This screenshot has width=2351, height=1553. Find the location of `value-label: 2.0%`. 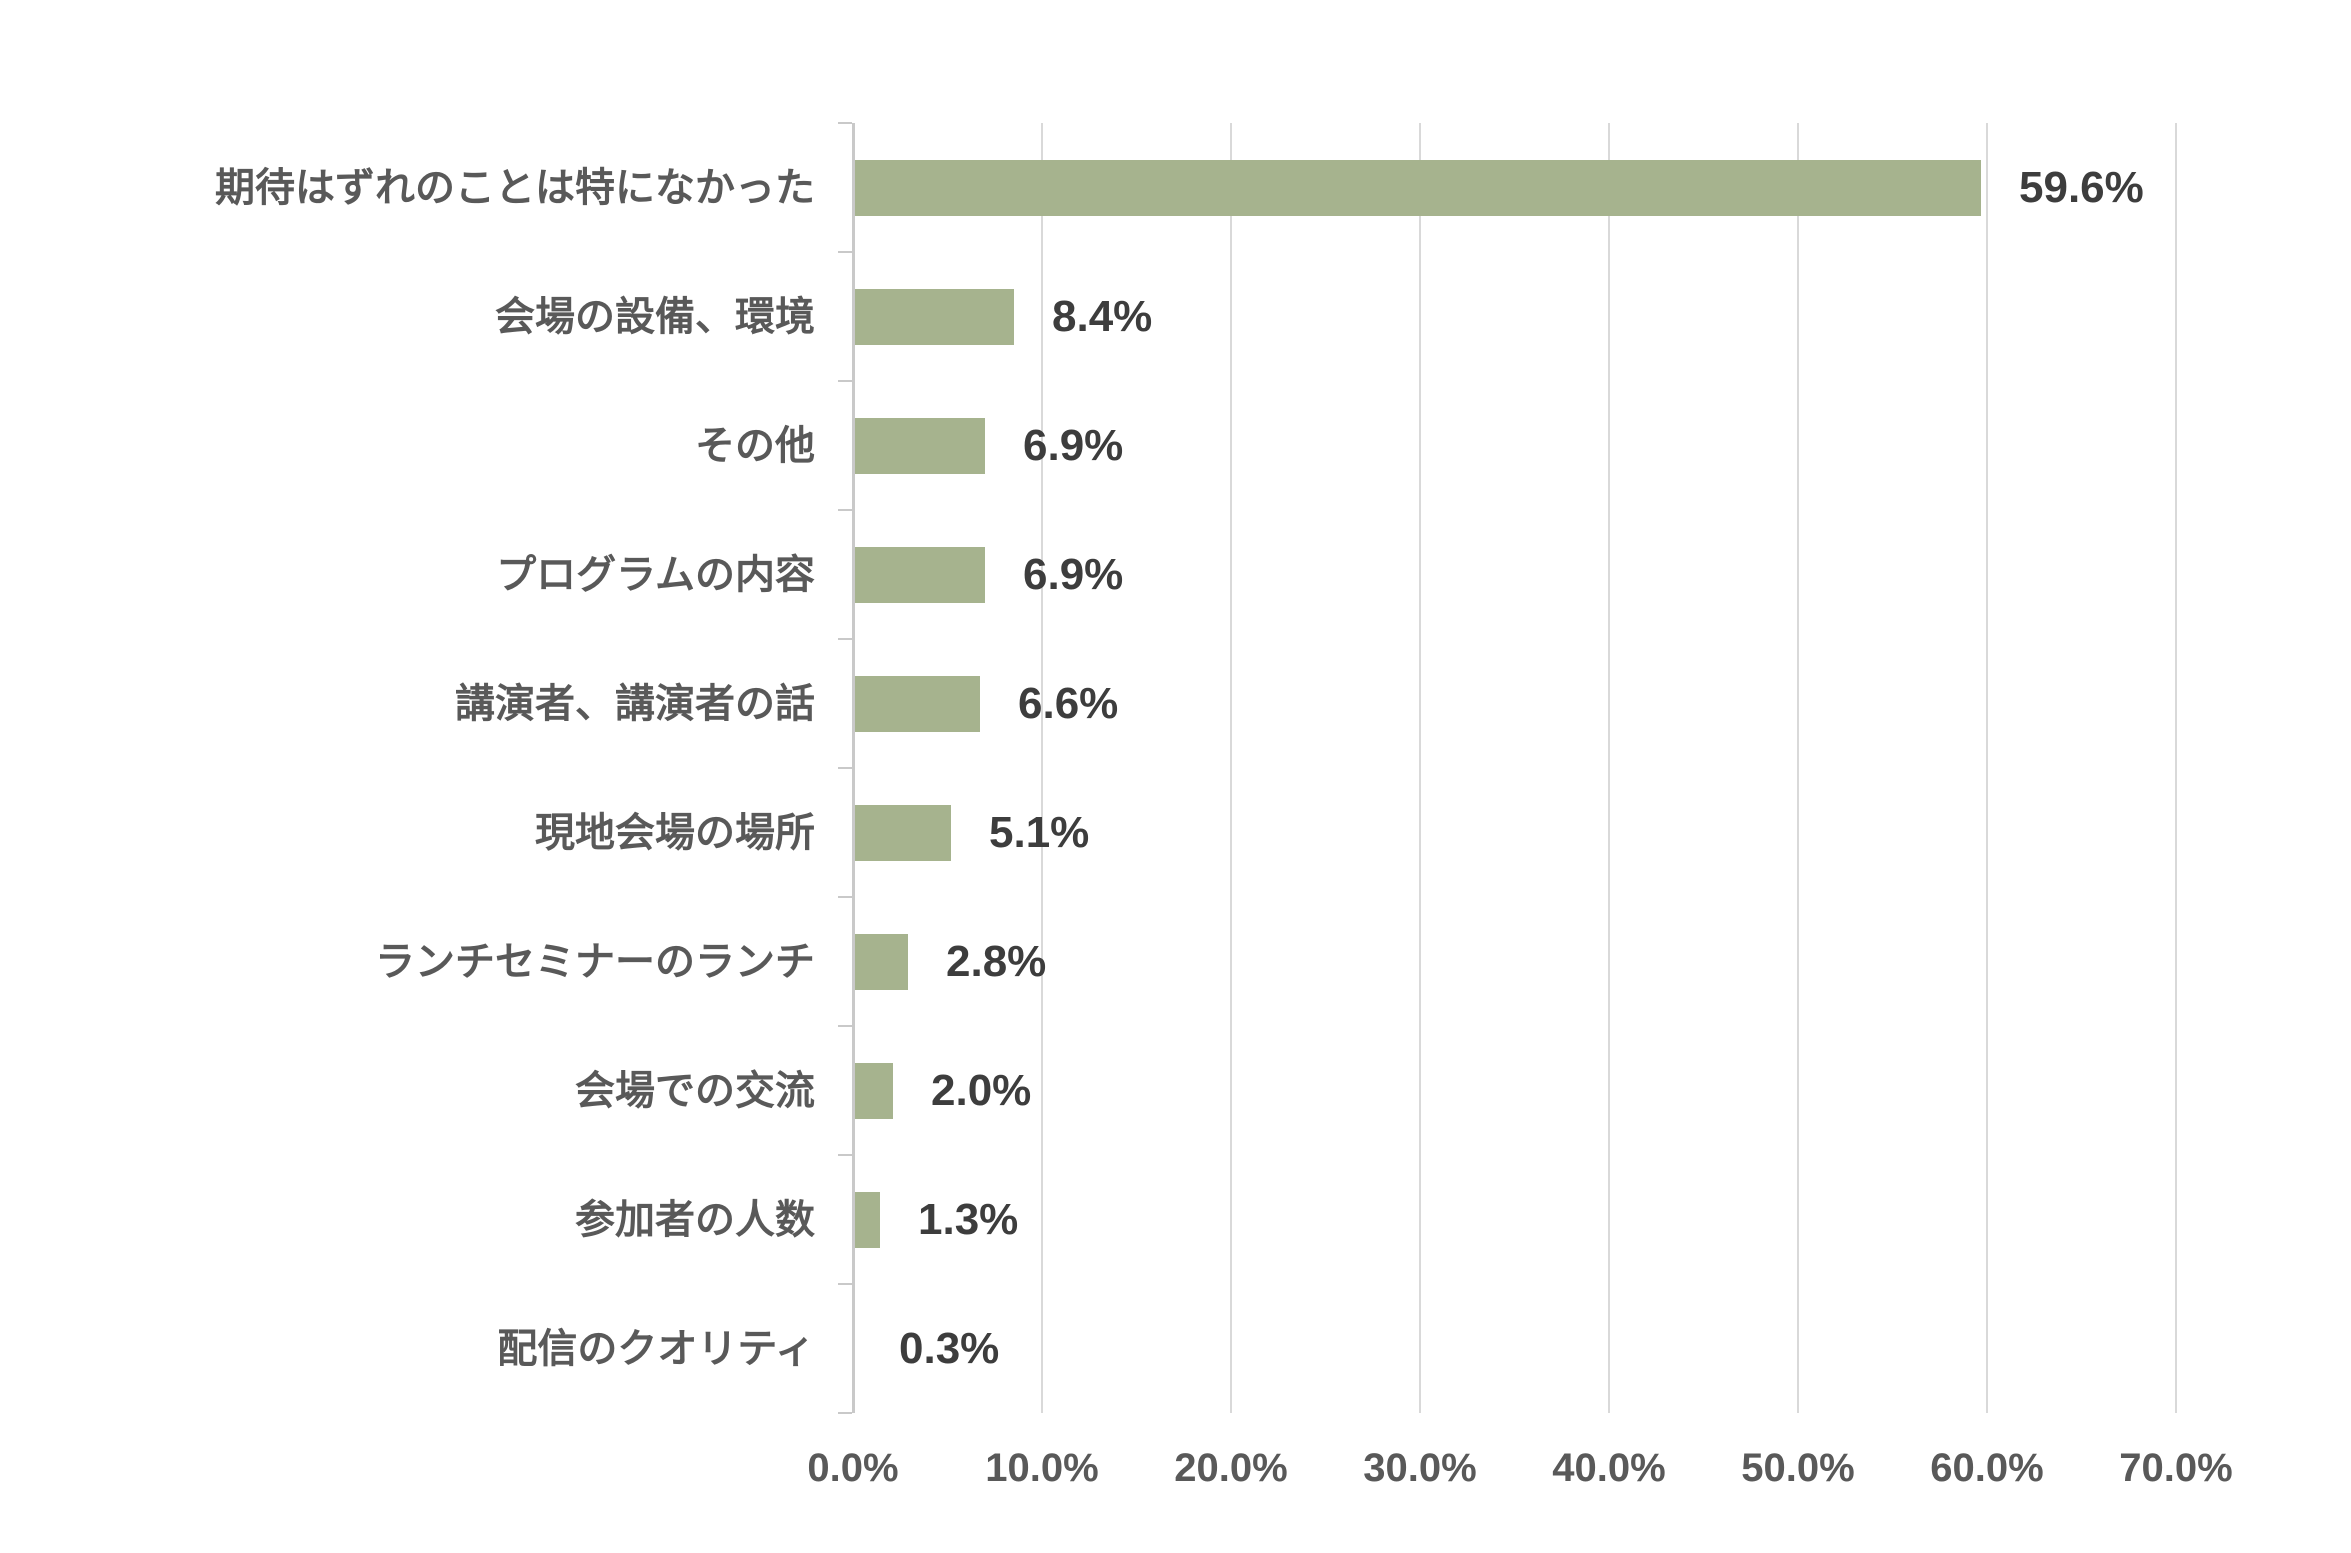

value-label: 2.0% is located at coordinates (981, 1090).